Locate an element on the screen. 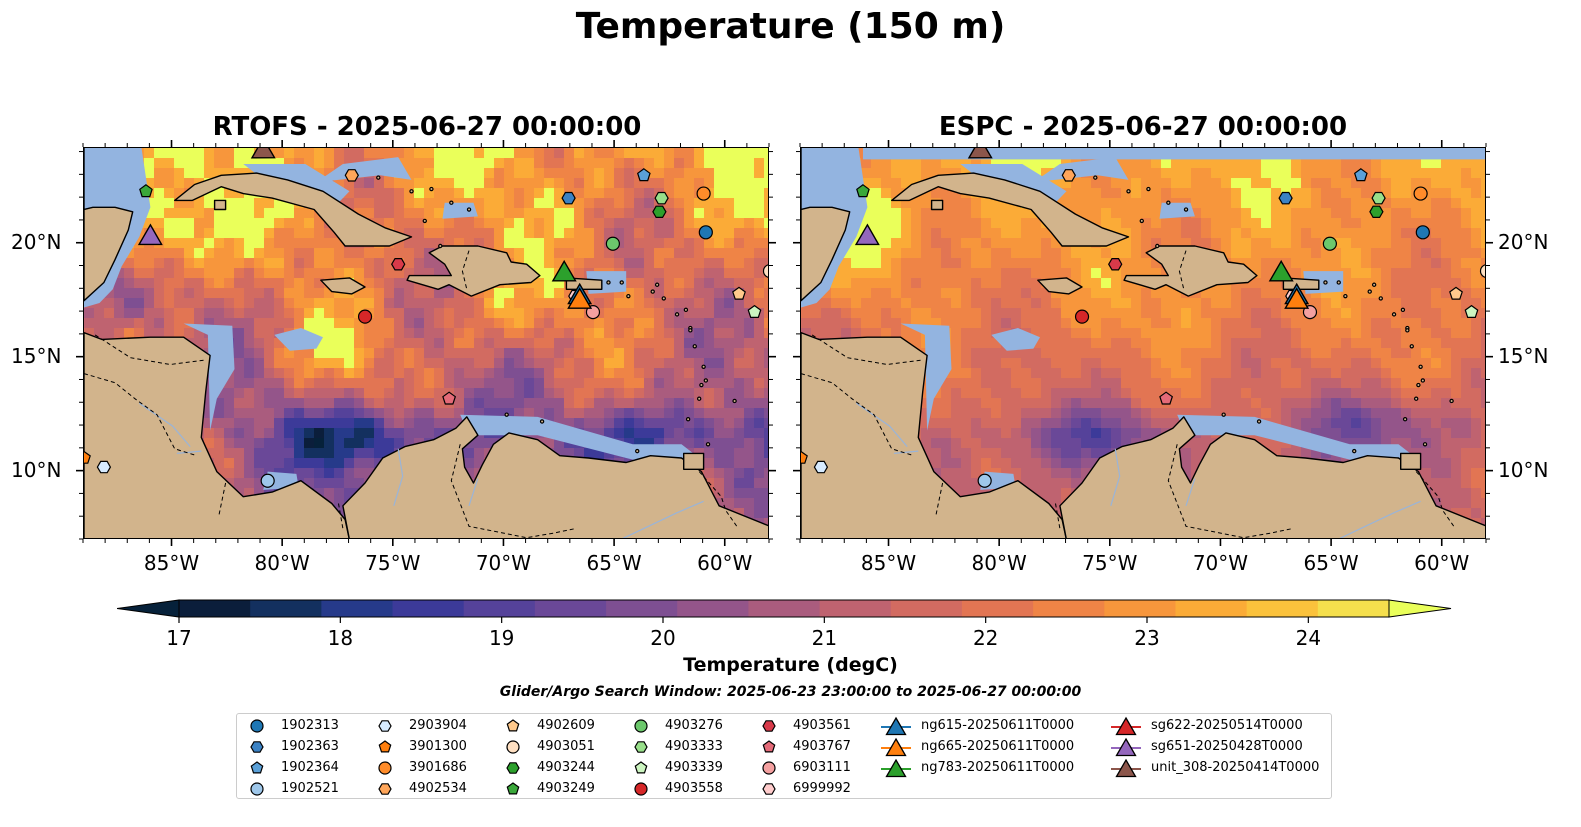 This screenshot has height=827, width=1581. legend-label: 4903249 is located at coordinates (566, 788).